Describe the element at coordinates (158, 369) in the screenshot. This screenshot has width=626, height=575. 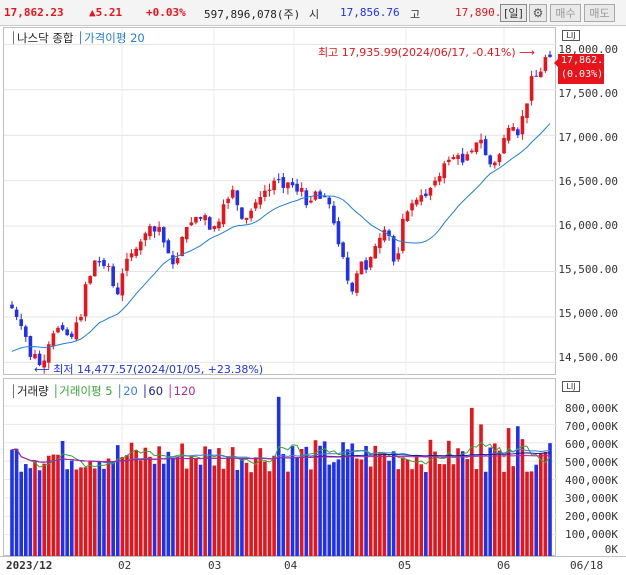
I see `low-annotation-text: 최저 14,477.57(2024/01/05, +23.38%)` at that location.